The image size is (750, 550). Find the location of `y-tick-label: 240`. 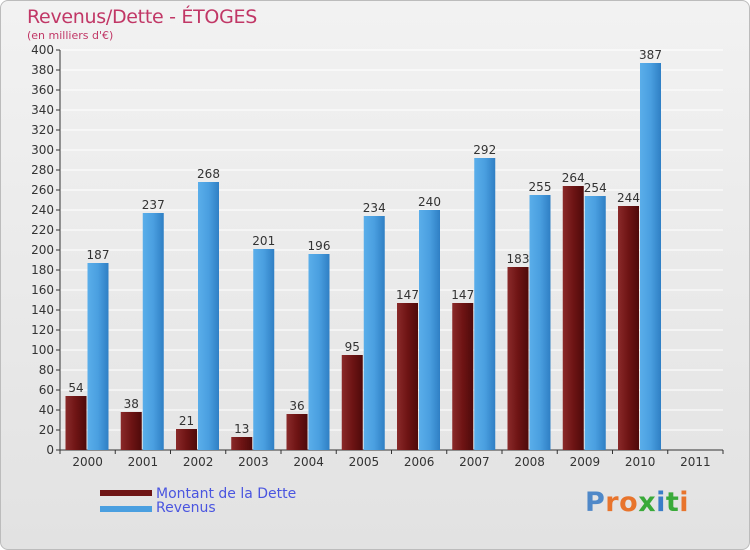

y-tick-label: 240 is located at coordinates (42, 210).